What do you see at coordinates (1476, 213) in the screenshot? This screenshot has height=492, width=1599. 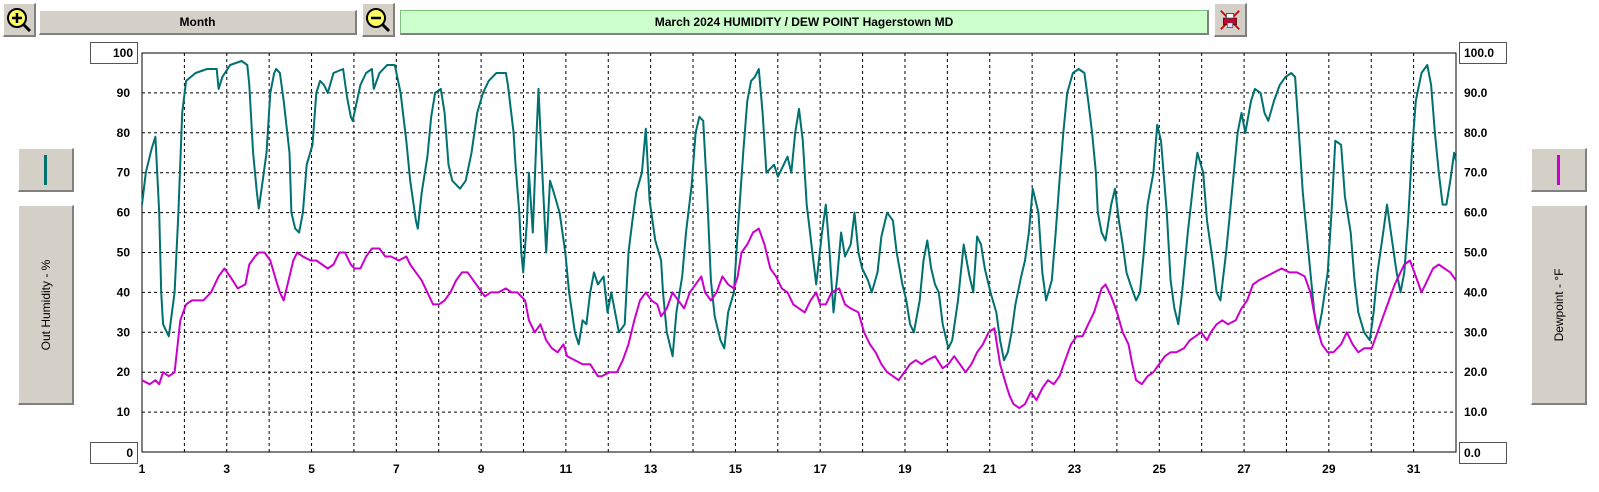 I see `y-right-tick-label: 60.0` at bounding box center [1476, 213].